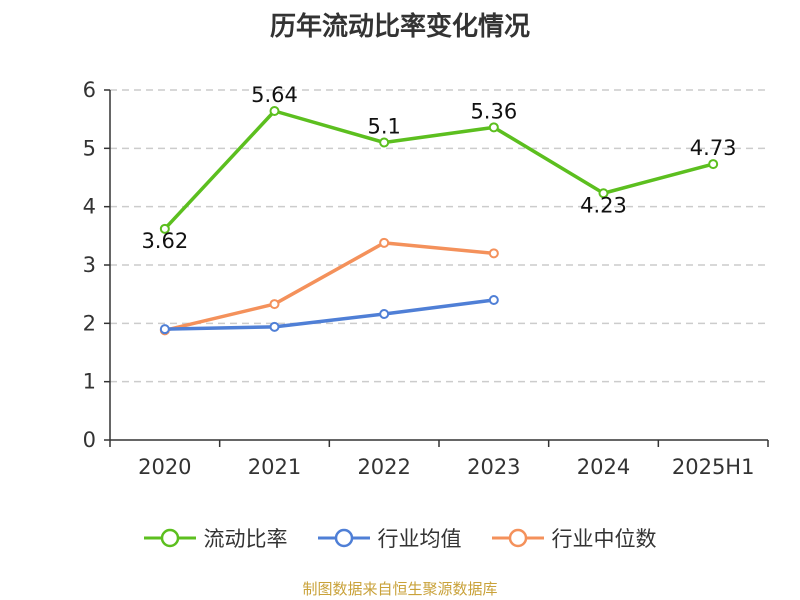 The width and height of the screenshot is (800, 600). I want to click on y-tick-label: 3, so click(89, 265).